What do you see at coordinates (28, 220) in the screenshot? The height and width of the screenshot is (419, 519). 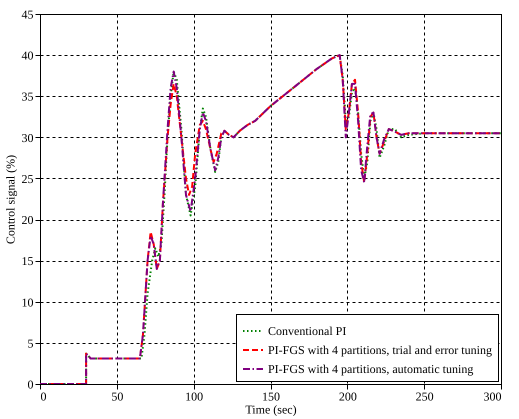 I see `y-tick-label: 20` at bounding box center [28, 220].